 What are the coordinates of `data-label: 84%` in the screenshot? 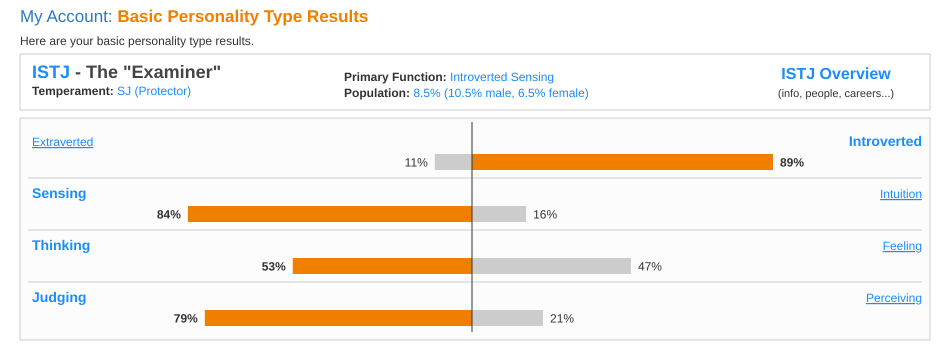 It's located at (169, 215).